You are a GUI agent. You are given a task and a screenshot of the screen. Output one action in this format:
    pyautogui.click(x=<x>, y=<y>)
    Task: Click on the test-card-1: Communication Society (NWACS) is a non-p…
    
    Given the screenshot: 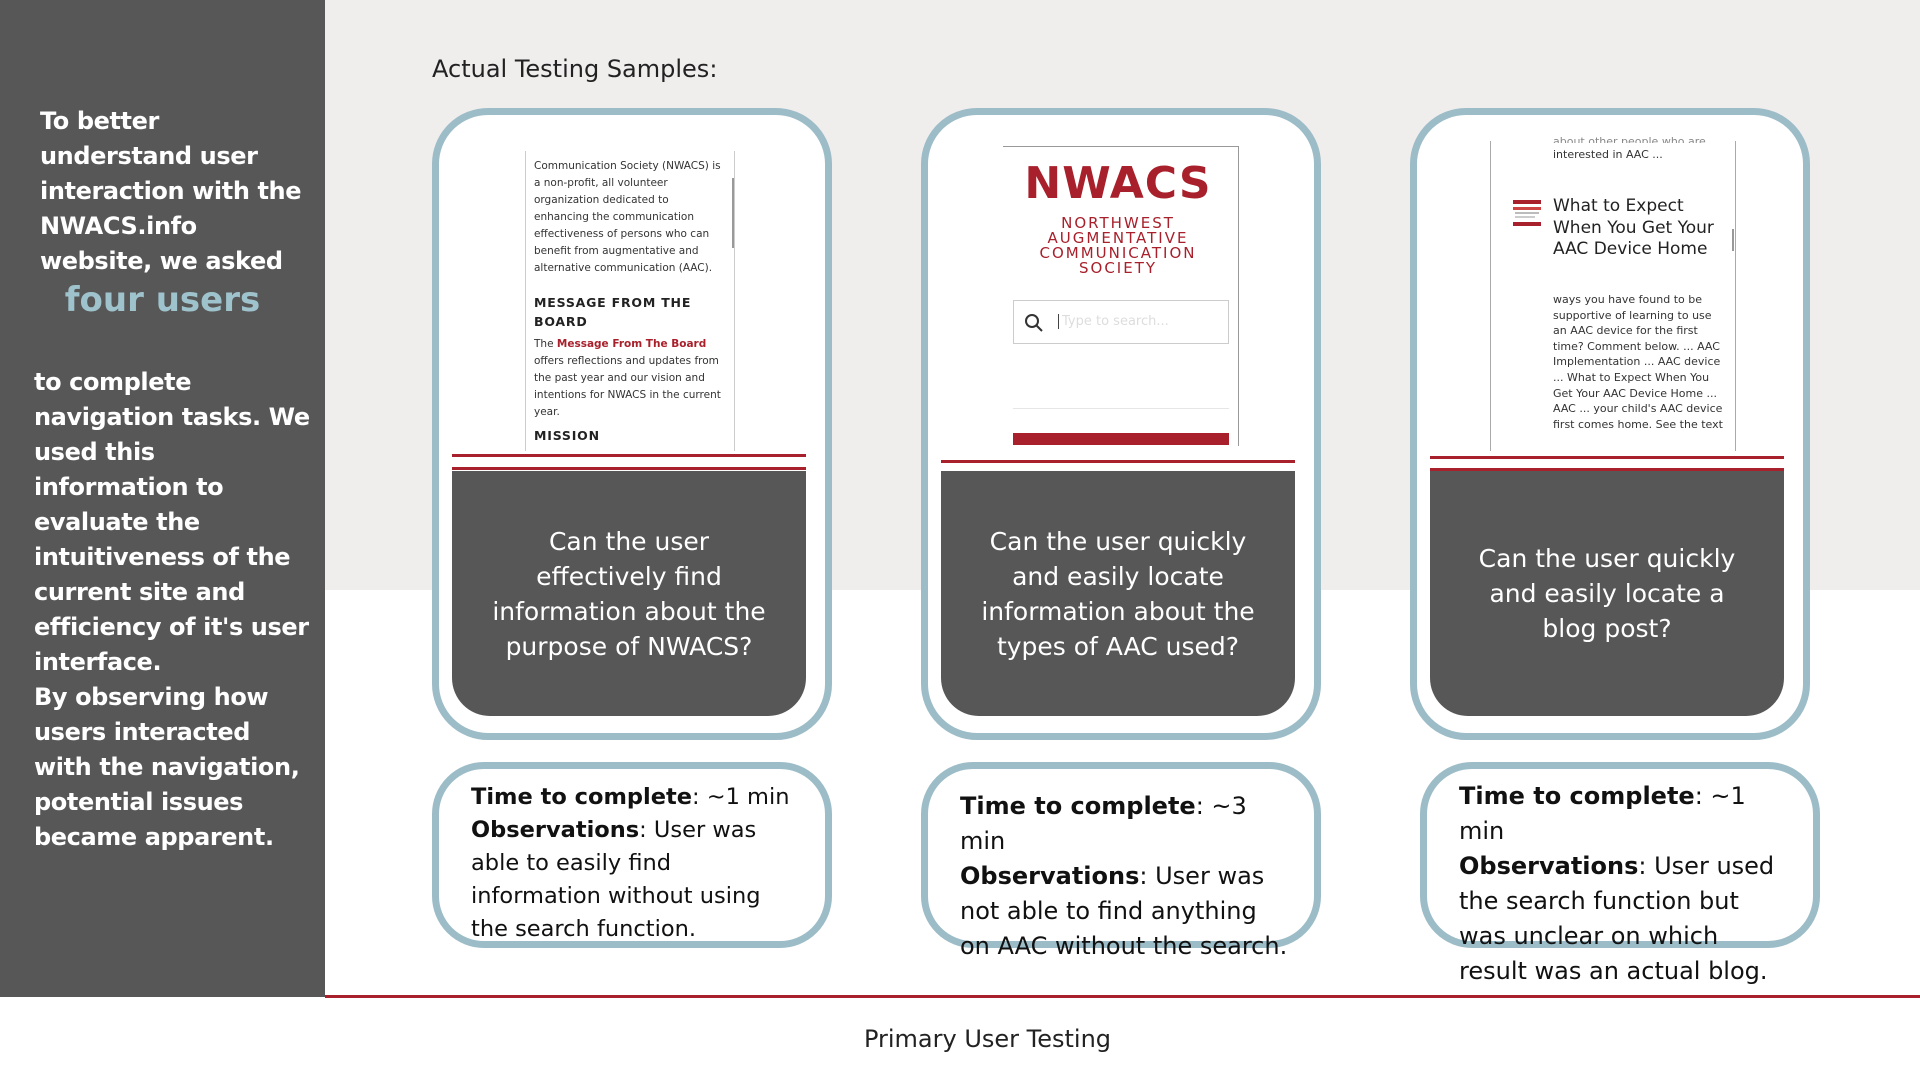 What is the action you would take?
    pyautogui.click(x=632, y=424)
    